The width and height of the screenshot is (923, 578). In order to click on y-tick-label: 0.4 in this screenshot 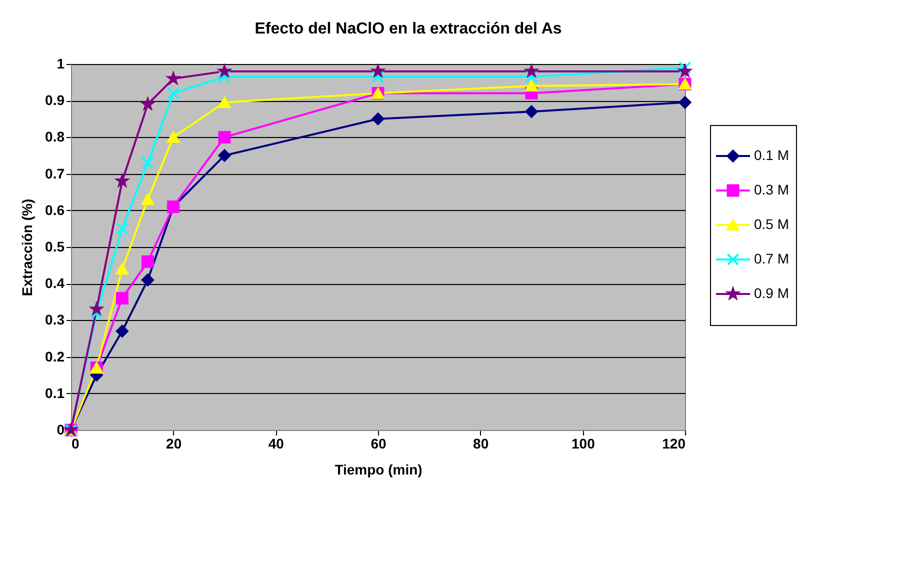, I will do `click(55, 283)`.